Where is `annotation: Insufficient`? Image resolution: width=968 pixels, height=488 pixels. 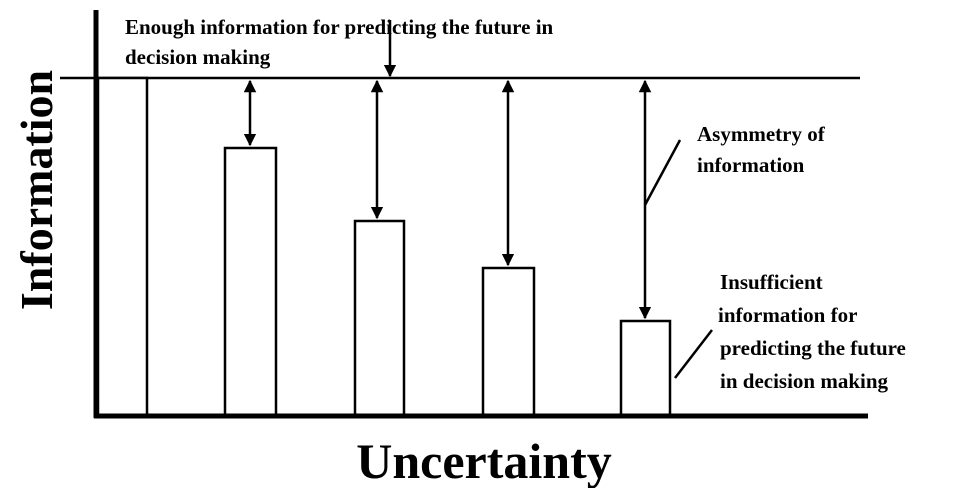 annotation: Insufficient is located at coordinates (771, 282).